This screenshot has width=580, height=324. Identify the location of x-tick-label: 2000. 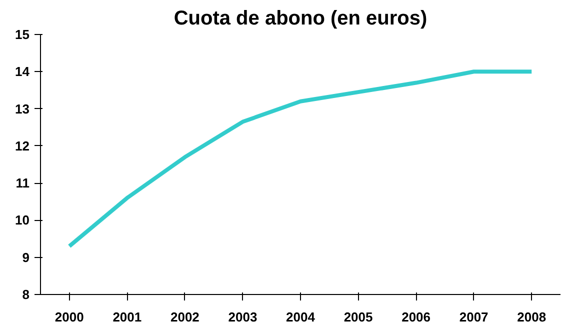
(69, 317).